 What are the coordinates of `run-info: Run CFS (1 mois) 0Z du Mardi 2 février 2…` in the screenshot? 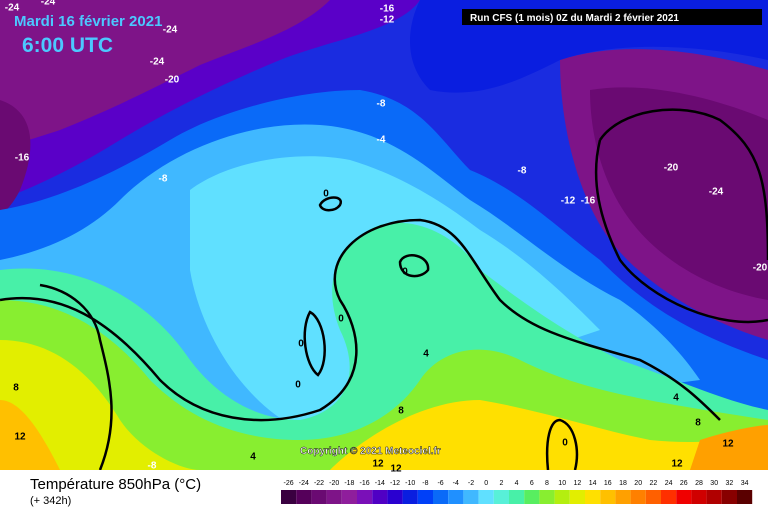 It's located at (574, 18).